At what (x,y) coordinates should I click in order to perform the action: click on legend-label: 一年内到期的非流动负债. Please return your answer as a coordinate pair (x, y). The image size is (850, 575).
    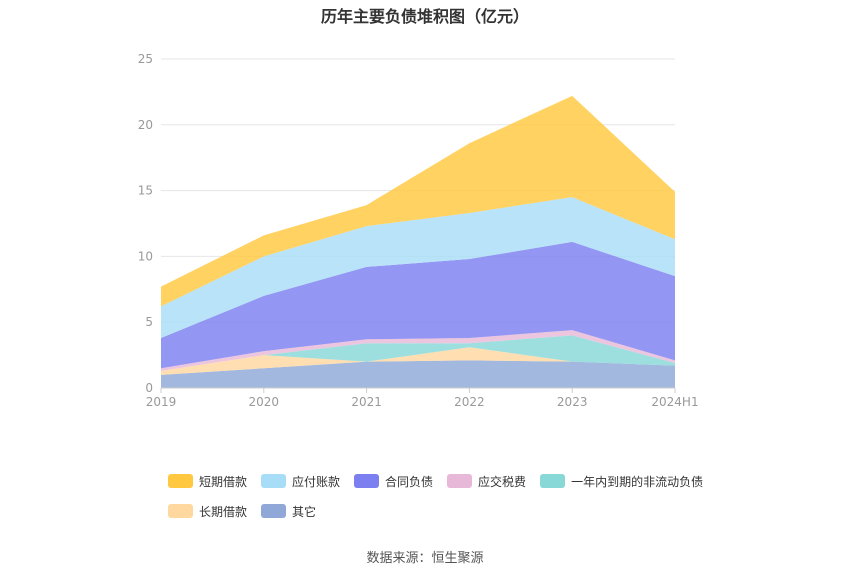
    Looking at the image, I should click on (637, 481).